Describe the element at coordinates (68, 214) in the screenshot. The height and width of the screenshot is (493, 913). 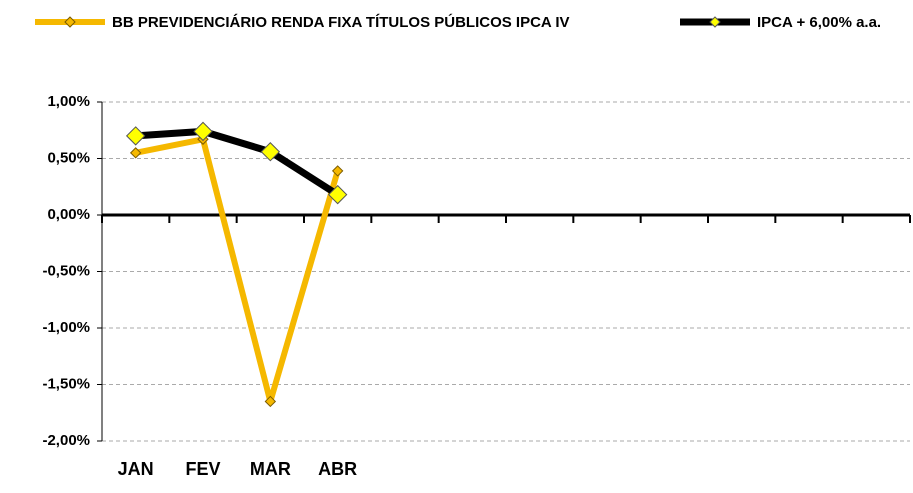
I see `y-tick-label: 0,00%` at that location.